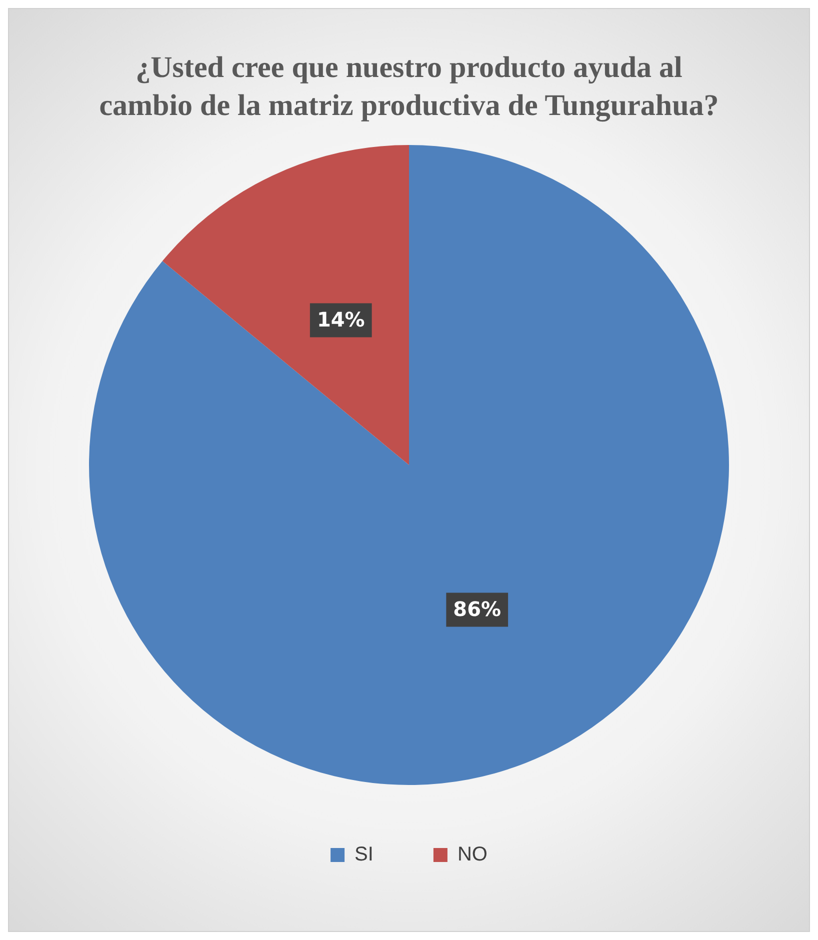  I want to click on legend-label: NO, so click(472, 855).